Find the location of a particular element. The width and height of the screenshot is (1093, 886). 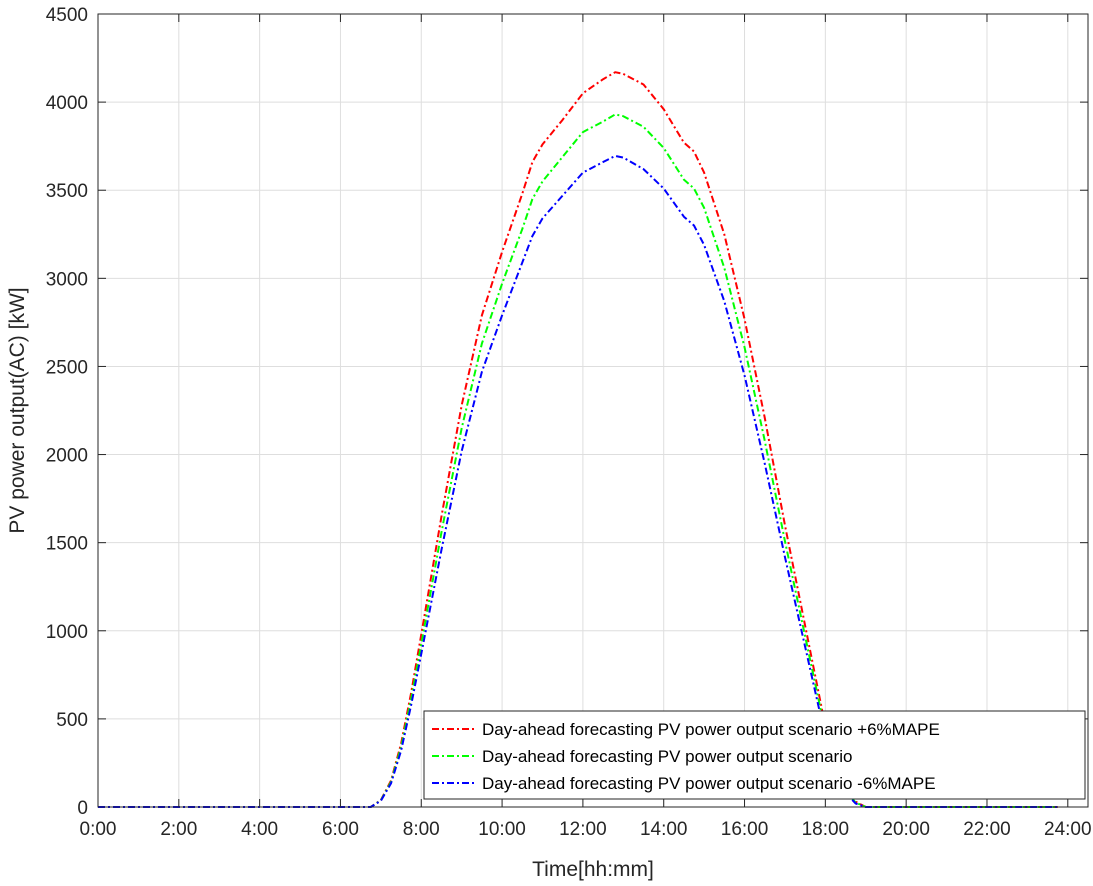

x-tick-label: 4:00 is located at coordinates (259, 829).